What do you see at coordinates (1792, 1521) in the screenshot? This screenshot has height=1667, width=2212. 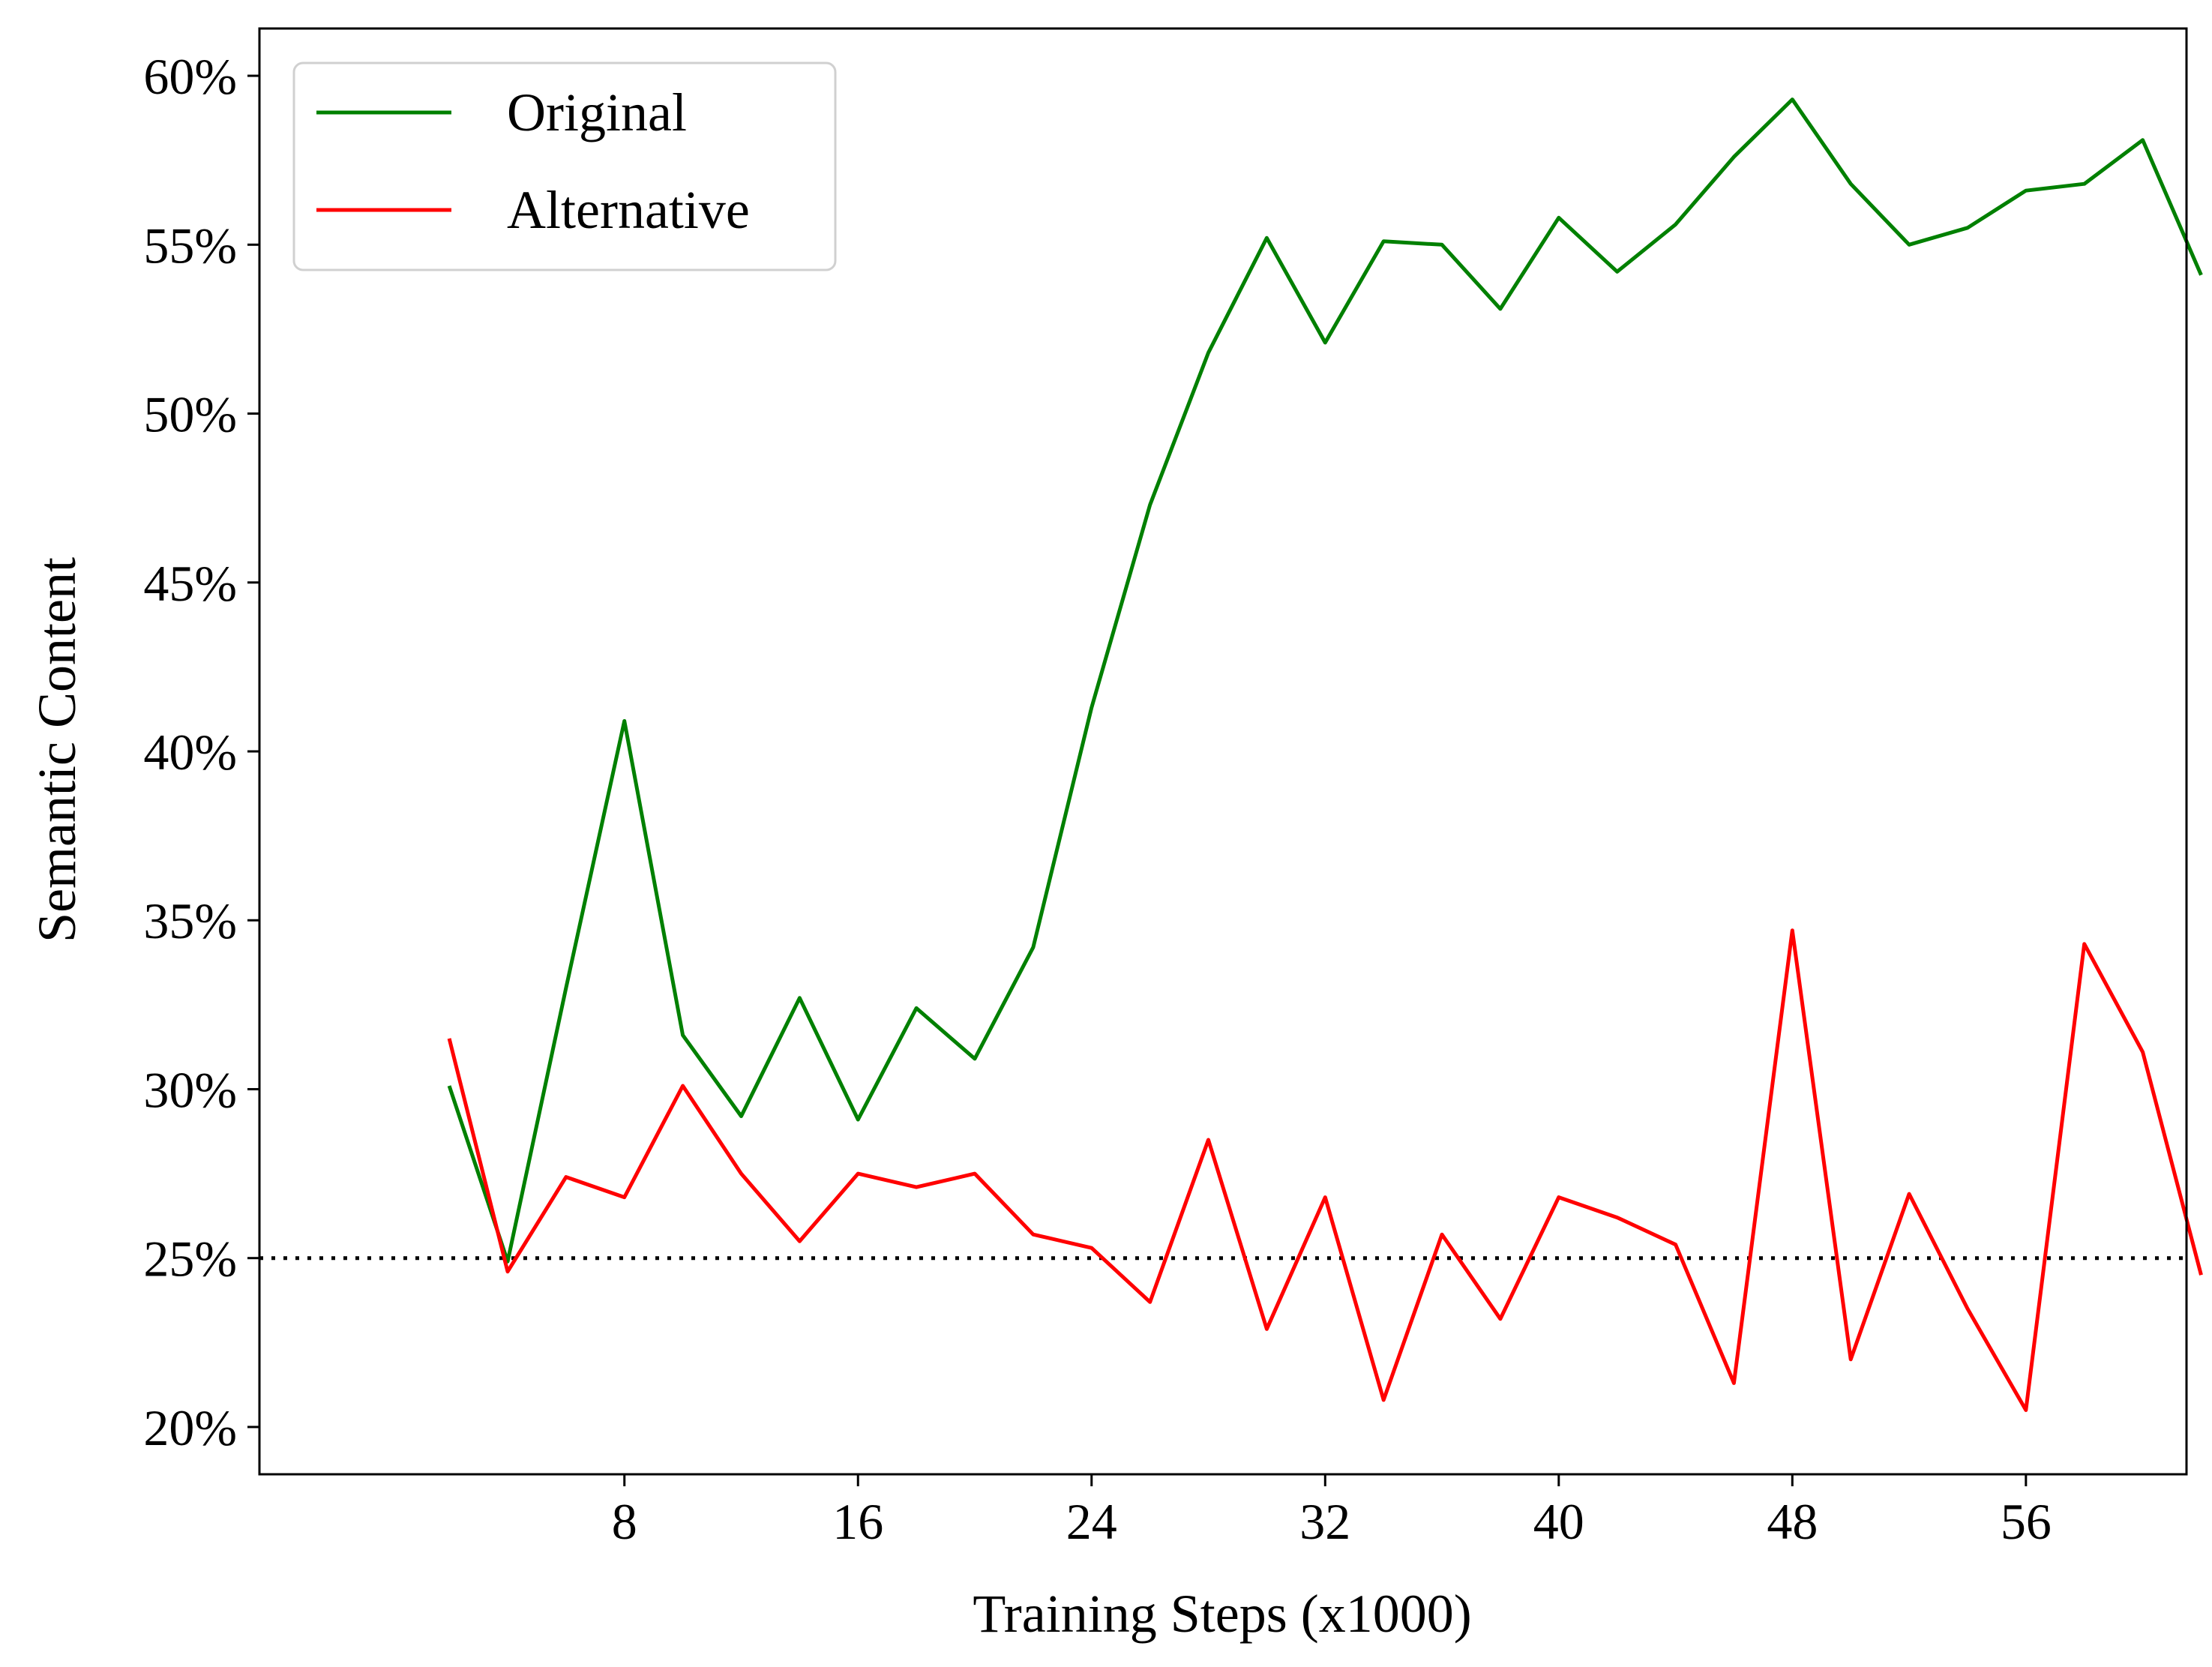 I see `x-tick-label: 48` at bounding box center [1792, 1521].